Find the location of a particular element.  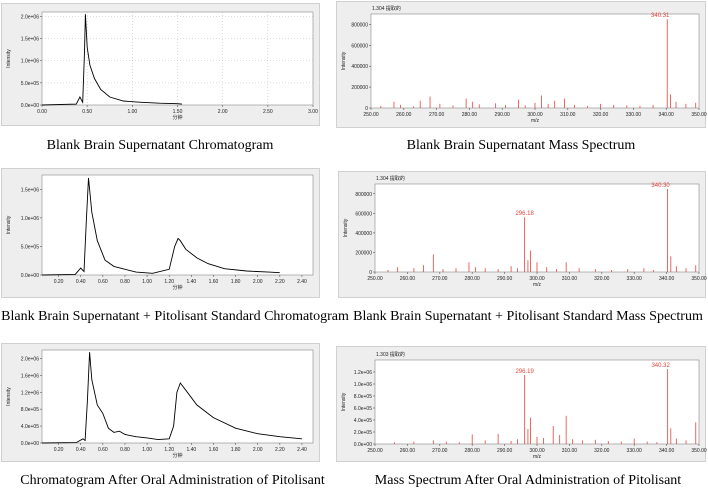

x-axis-label: 分钟 is located at coordinates (177, 117).